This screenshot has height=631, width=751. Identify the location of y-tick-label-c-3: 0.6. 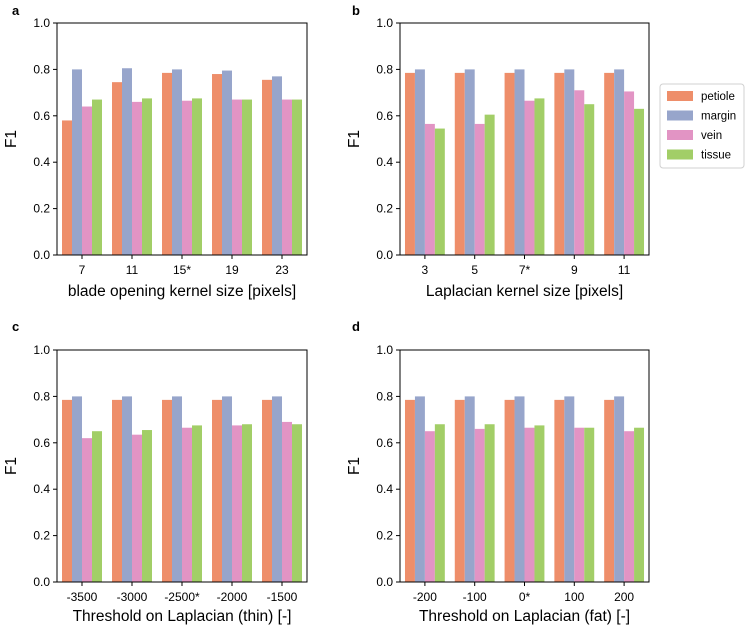
(41, 443).